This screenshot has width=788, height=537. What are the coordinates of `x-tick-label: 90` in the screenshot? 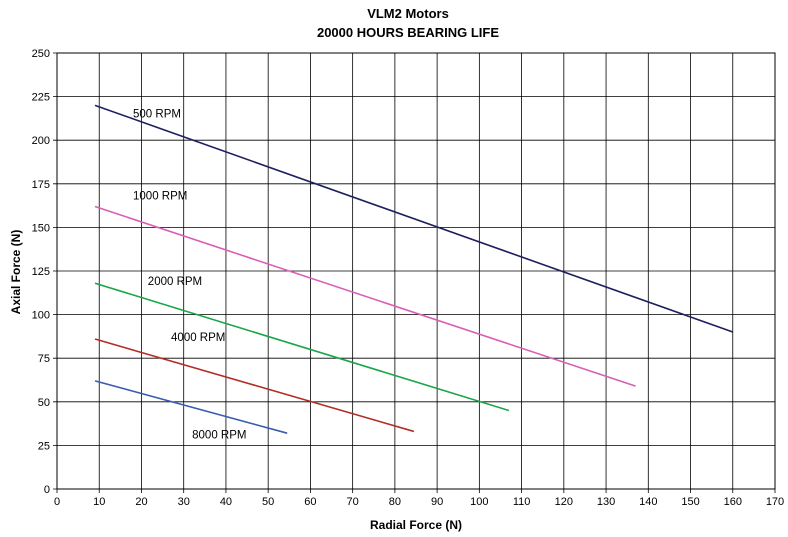 It's located at (437, 502).